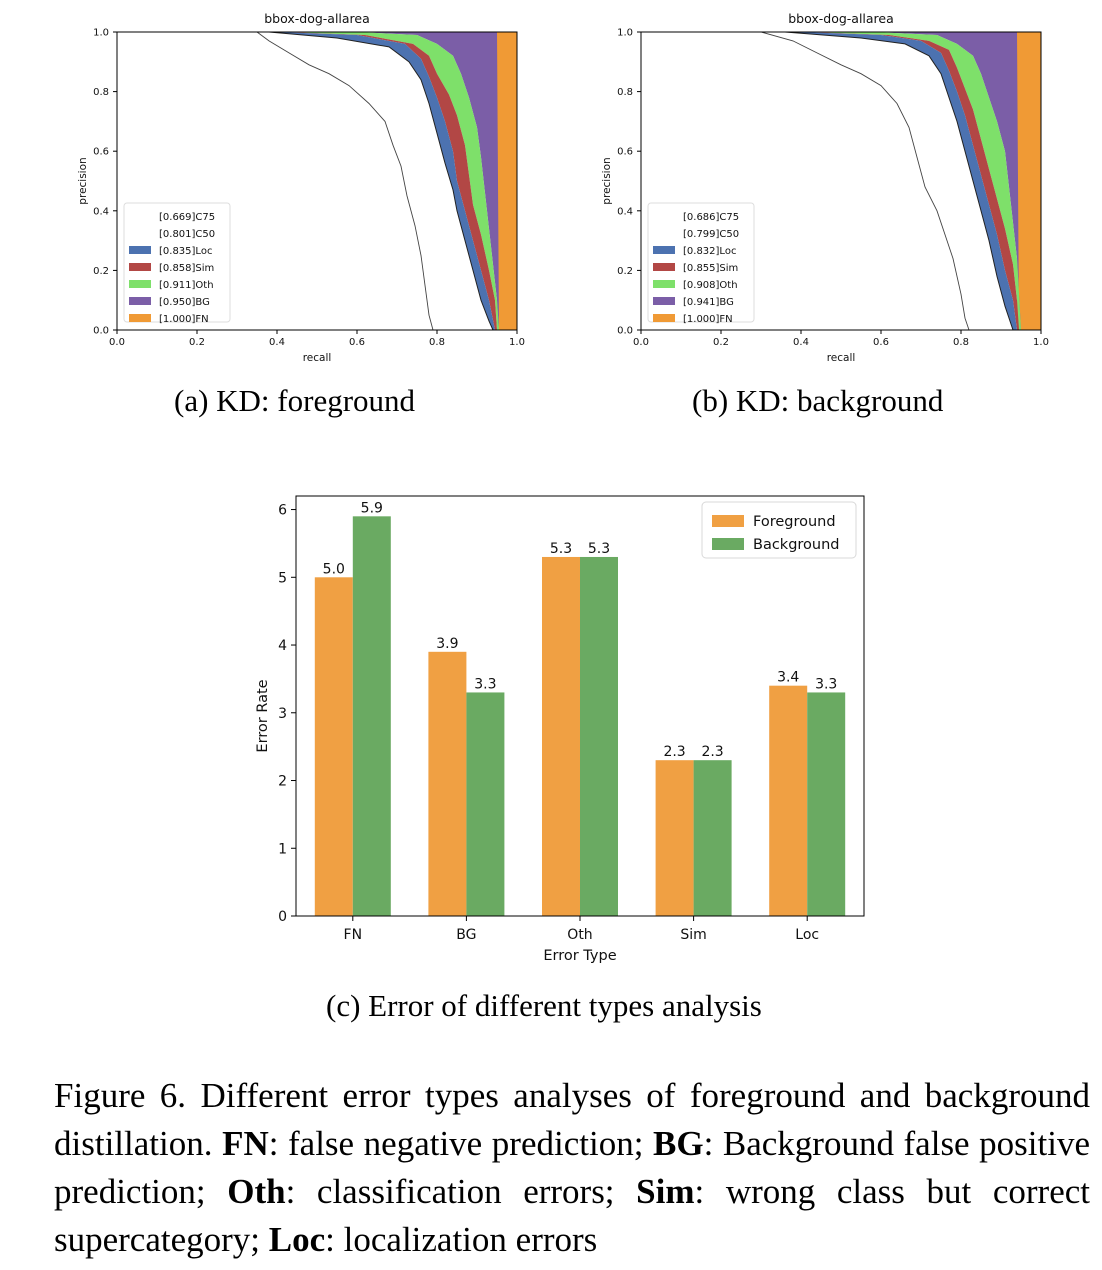 Image resolution: width=1102 pixels, height=1270 pixels. What do you see at coordinates (184, 302) in the screenshot?
I see `legend-label: [0.950]BG` at bounding box center [184, 302].